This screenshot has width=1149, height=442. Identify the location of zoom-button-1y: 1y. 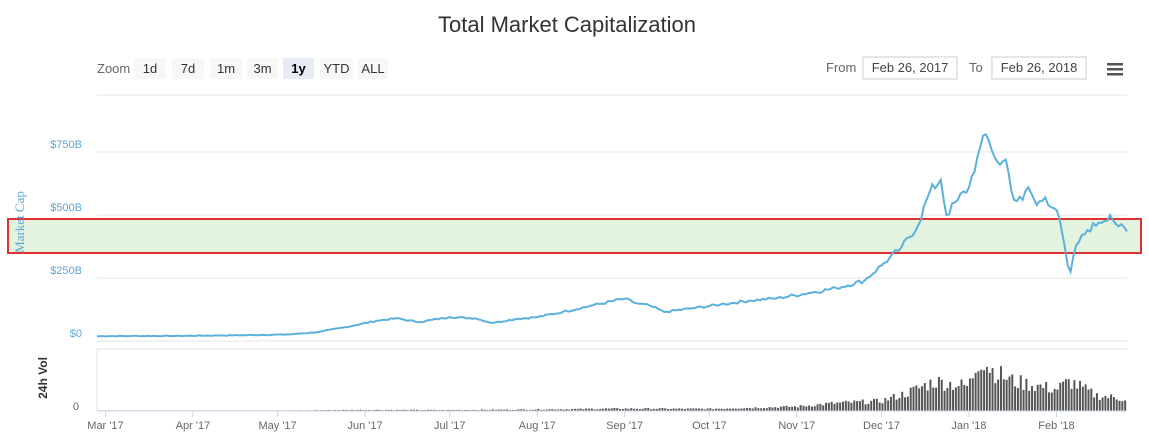
(298, 68).